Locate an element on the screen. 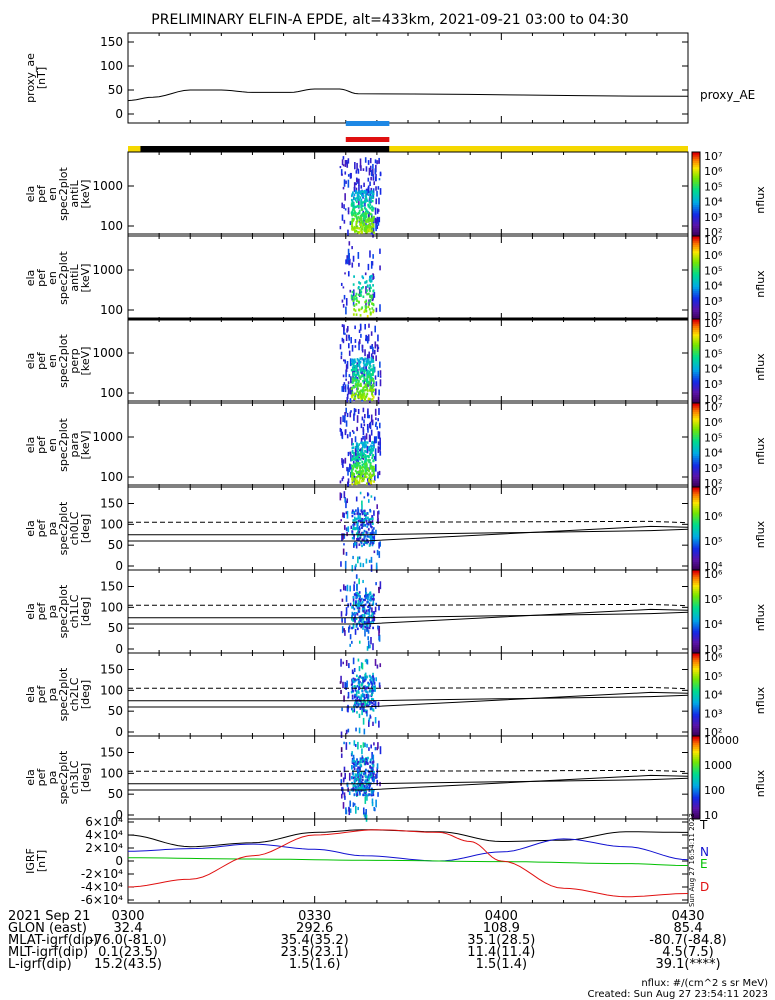 Image resolution: width=775 pixels, height=1000 pixels. en-antilc-panel-cbar-cell is located at coordinates (696, 216).